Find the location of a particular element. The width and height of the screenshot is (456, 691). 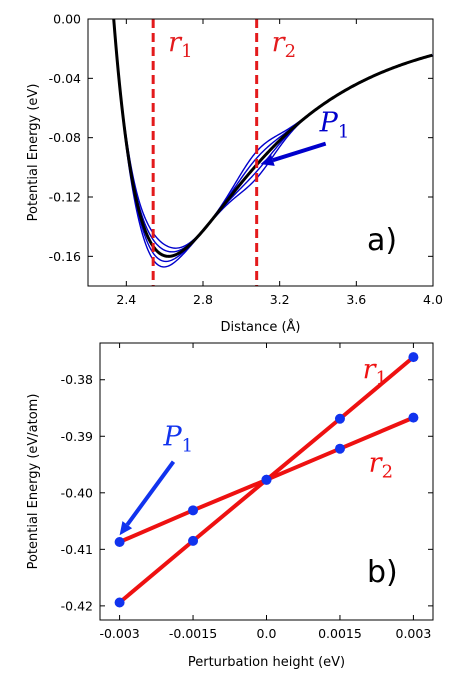

chart-b-series-label-2: r2 is located at coordinates (381, 464).